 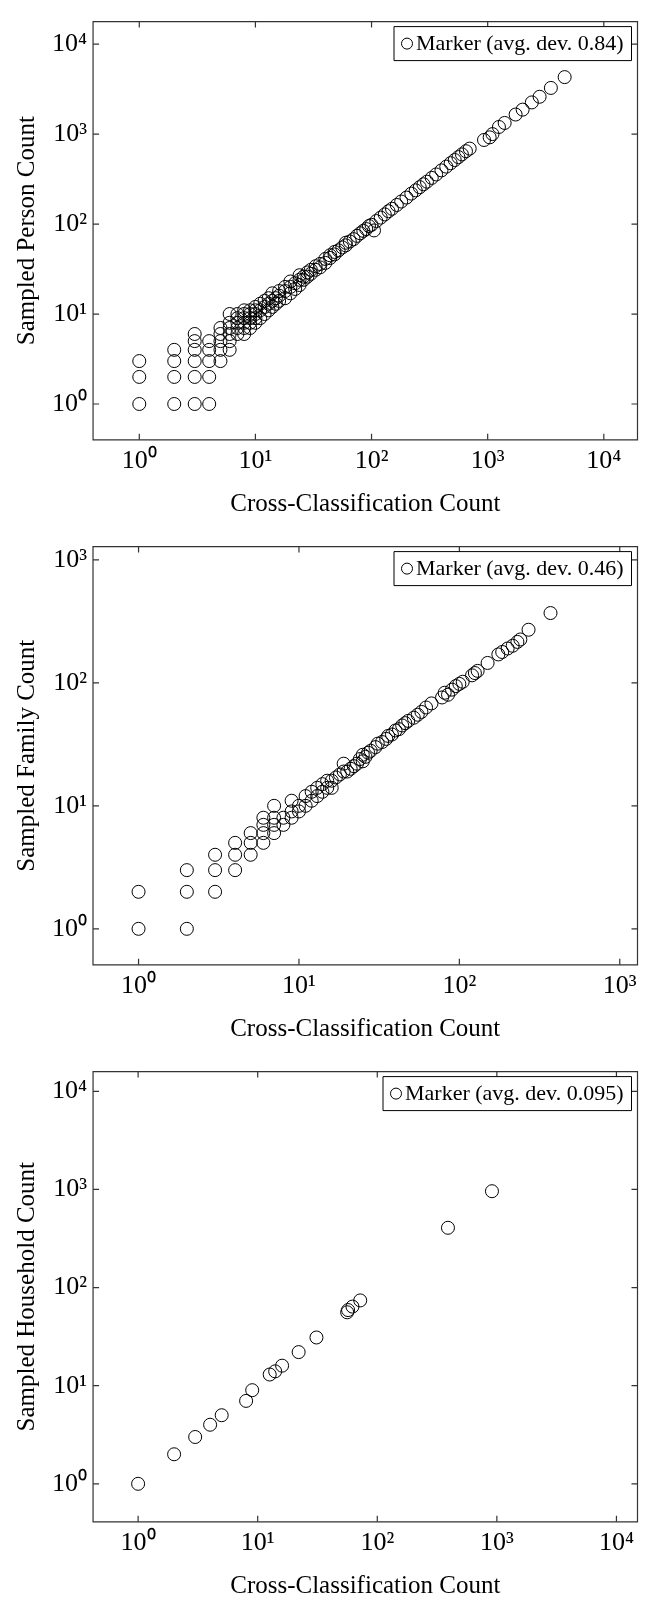 I want to click on legend-label: Marker (avg. dev. 0.46), so click(x=520, y=568).